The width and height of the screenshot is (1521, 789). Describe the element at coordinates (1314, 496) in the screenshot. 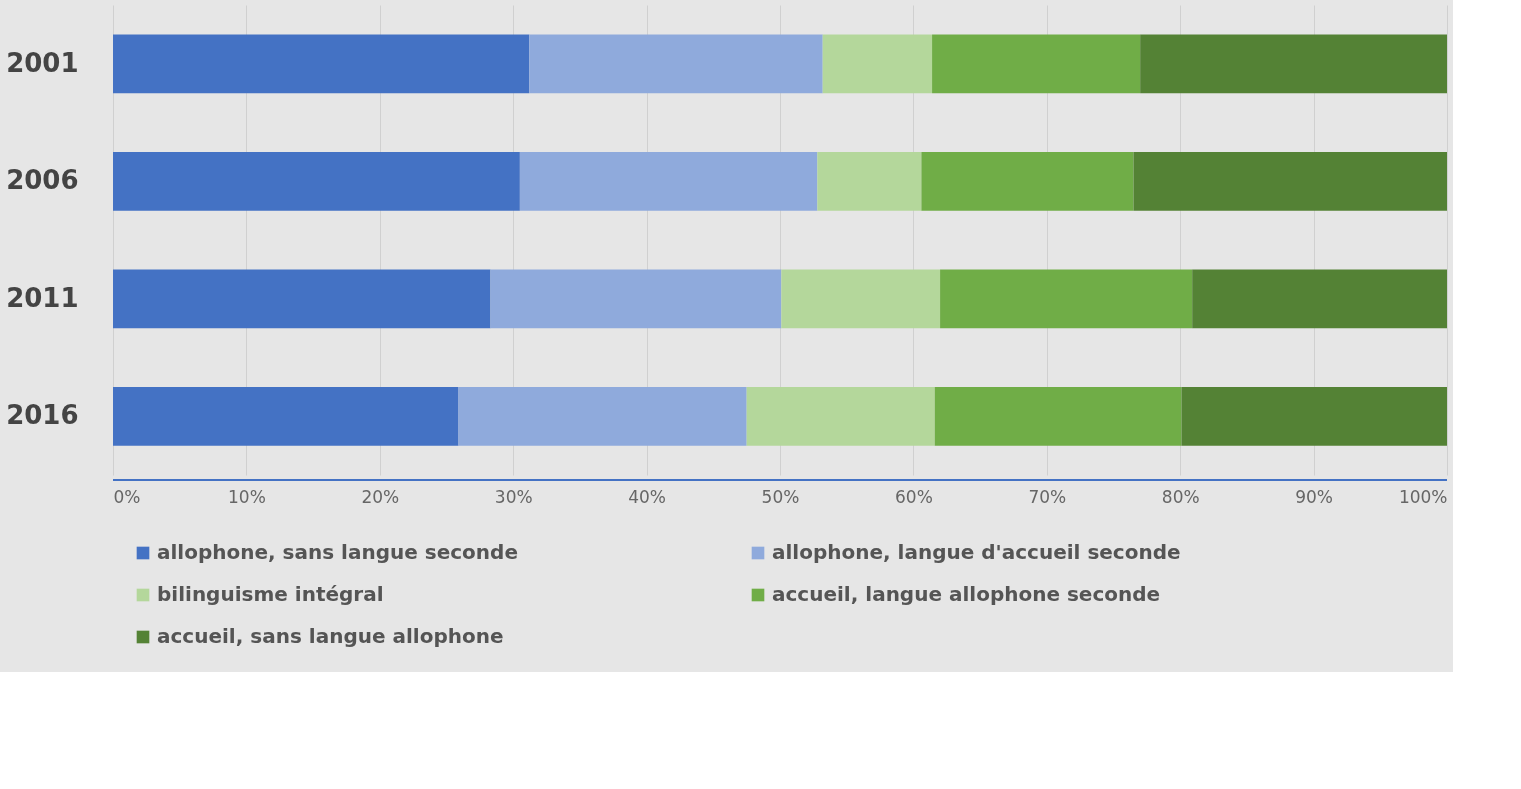

I see `x-tick-label: 90%` at that location.